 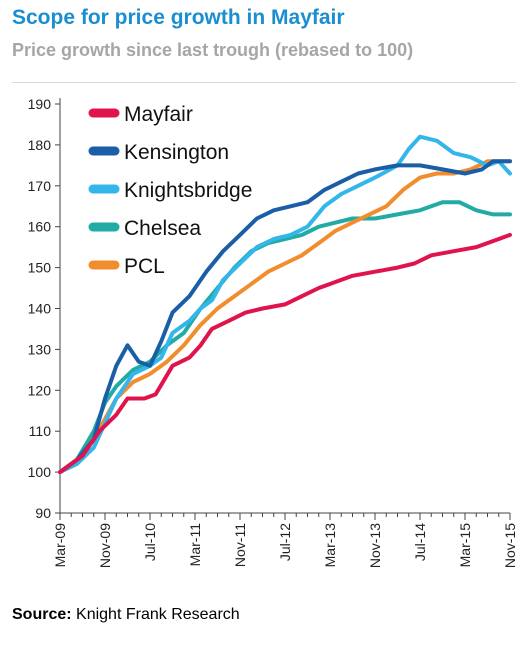 I want to click on y-tick-label: 130, so click(x=40, y=349).